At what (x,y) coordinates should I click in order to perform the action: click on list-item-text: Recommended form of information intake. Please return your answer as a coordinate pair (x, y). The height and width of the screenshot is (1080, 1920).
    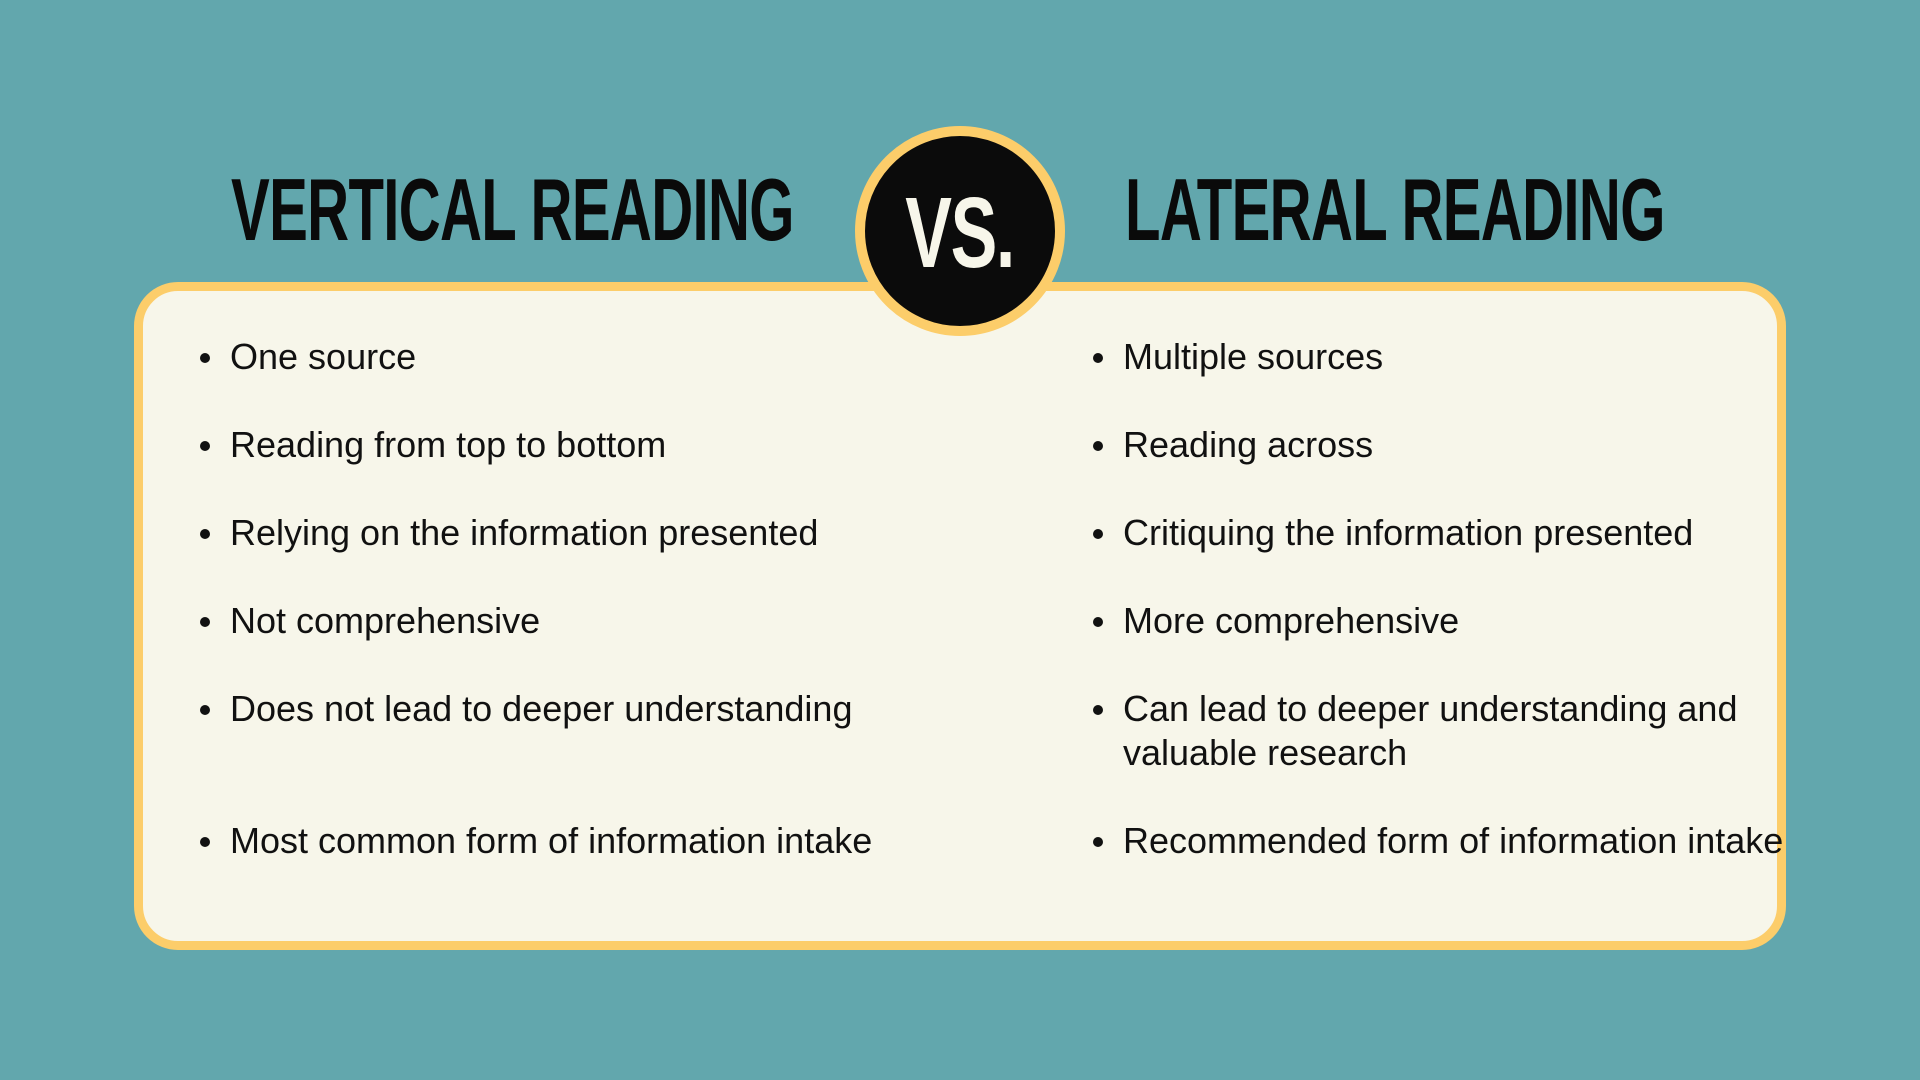
    Looking at the image, I should click on (1453, 840).